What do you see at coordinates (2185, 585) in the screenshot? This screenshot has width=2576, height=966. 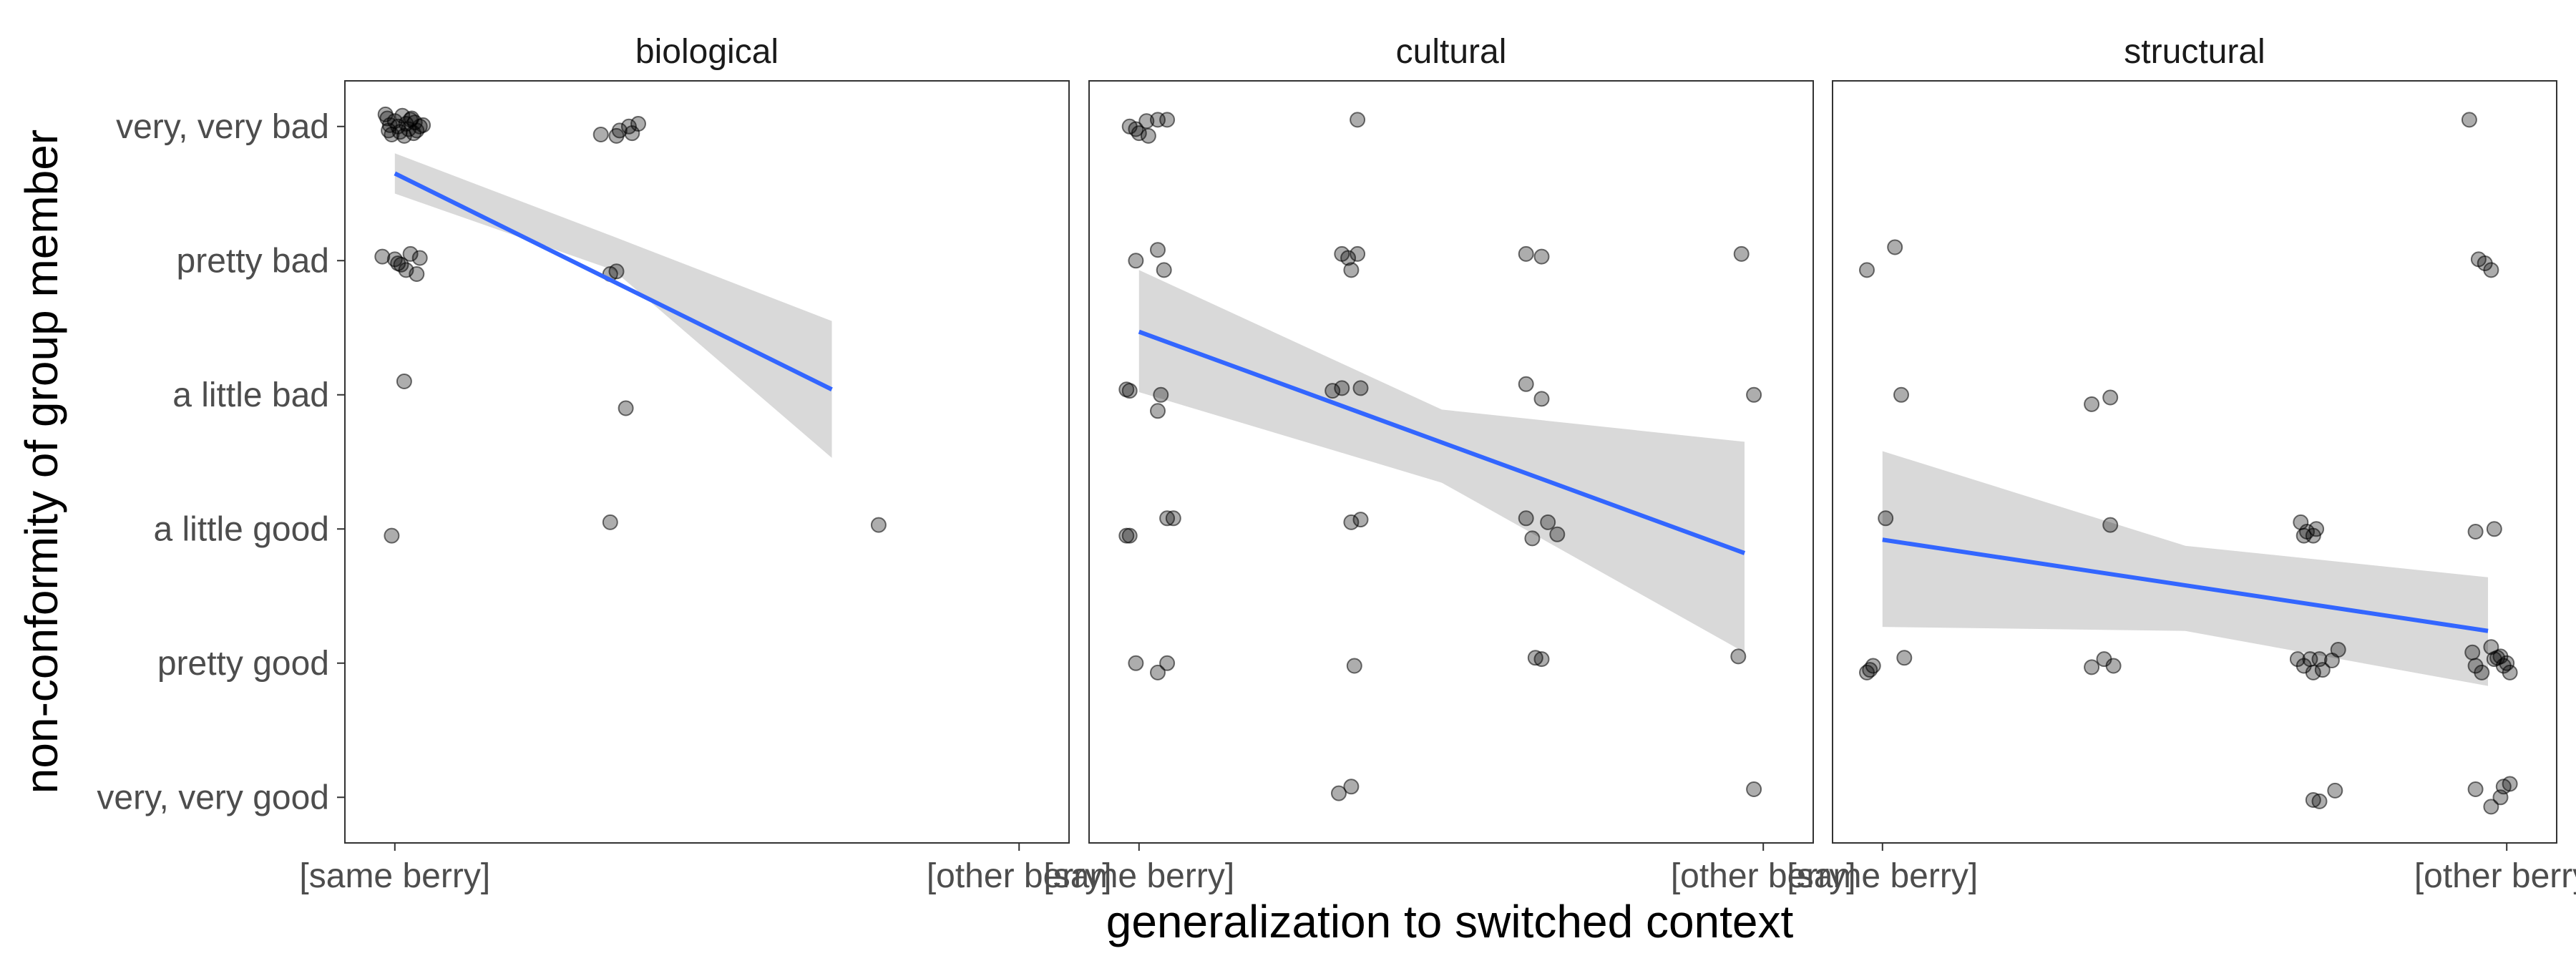 I see `fit-line-structural` at bounding box center [2185, 585].